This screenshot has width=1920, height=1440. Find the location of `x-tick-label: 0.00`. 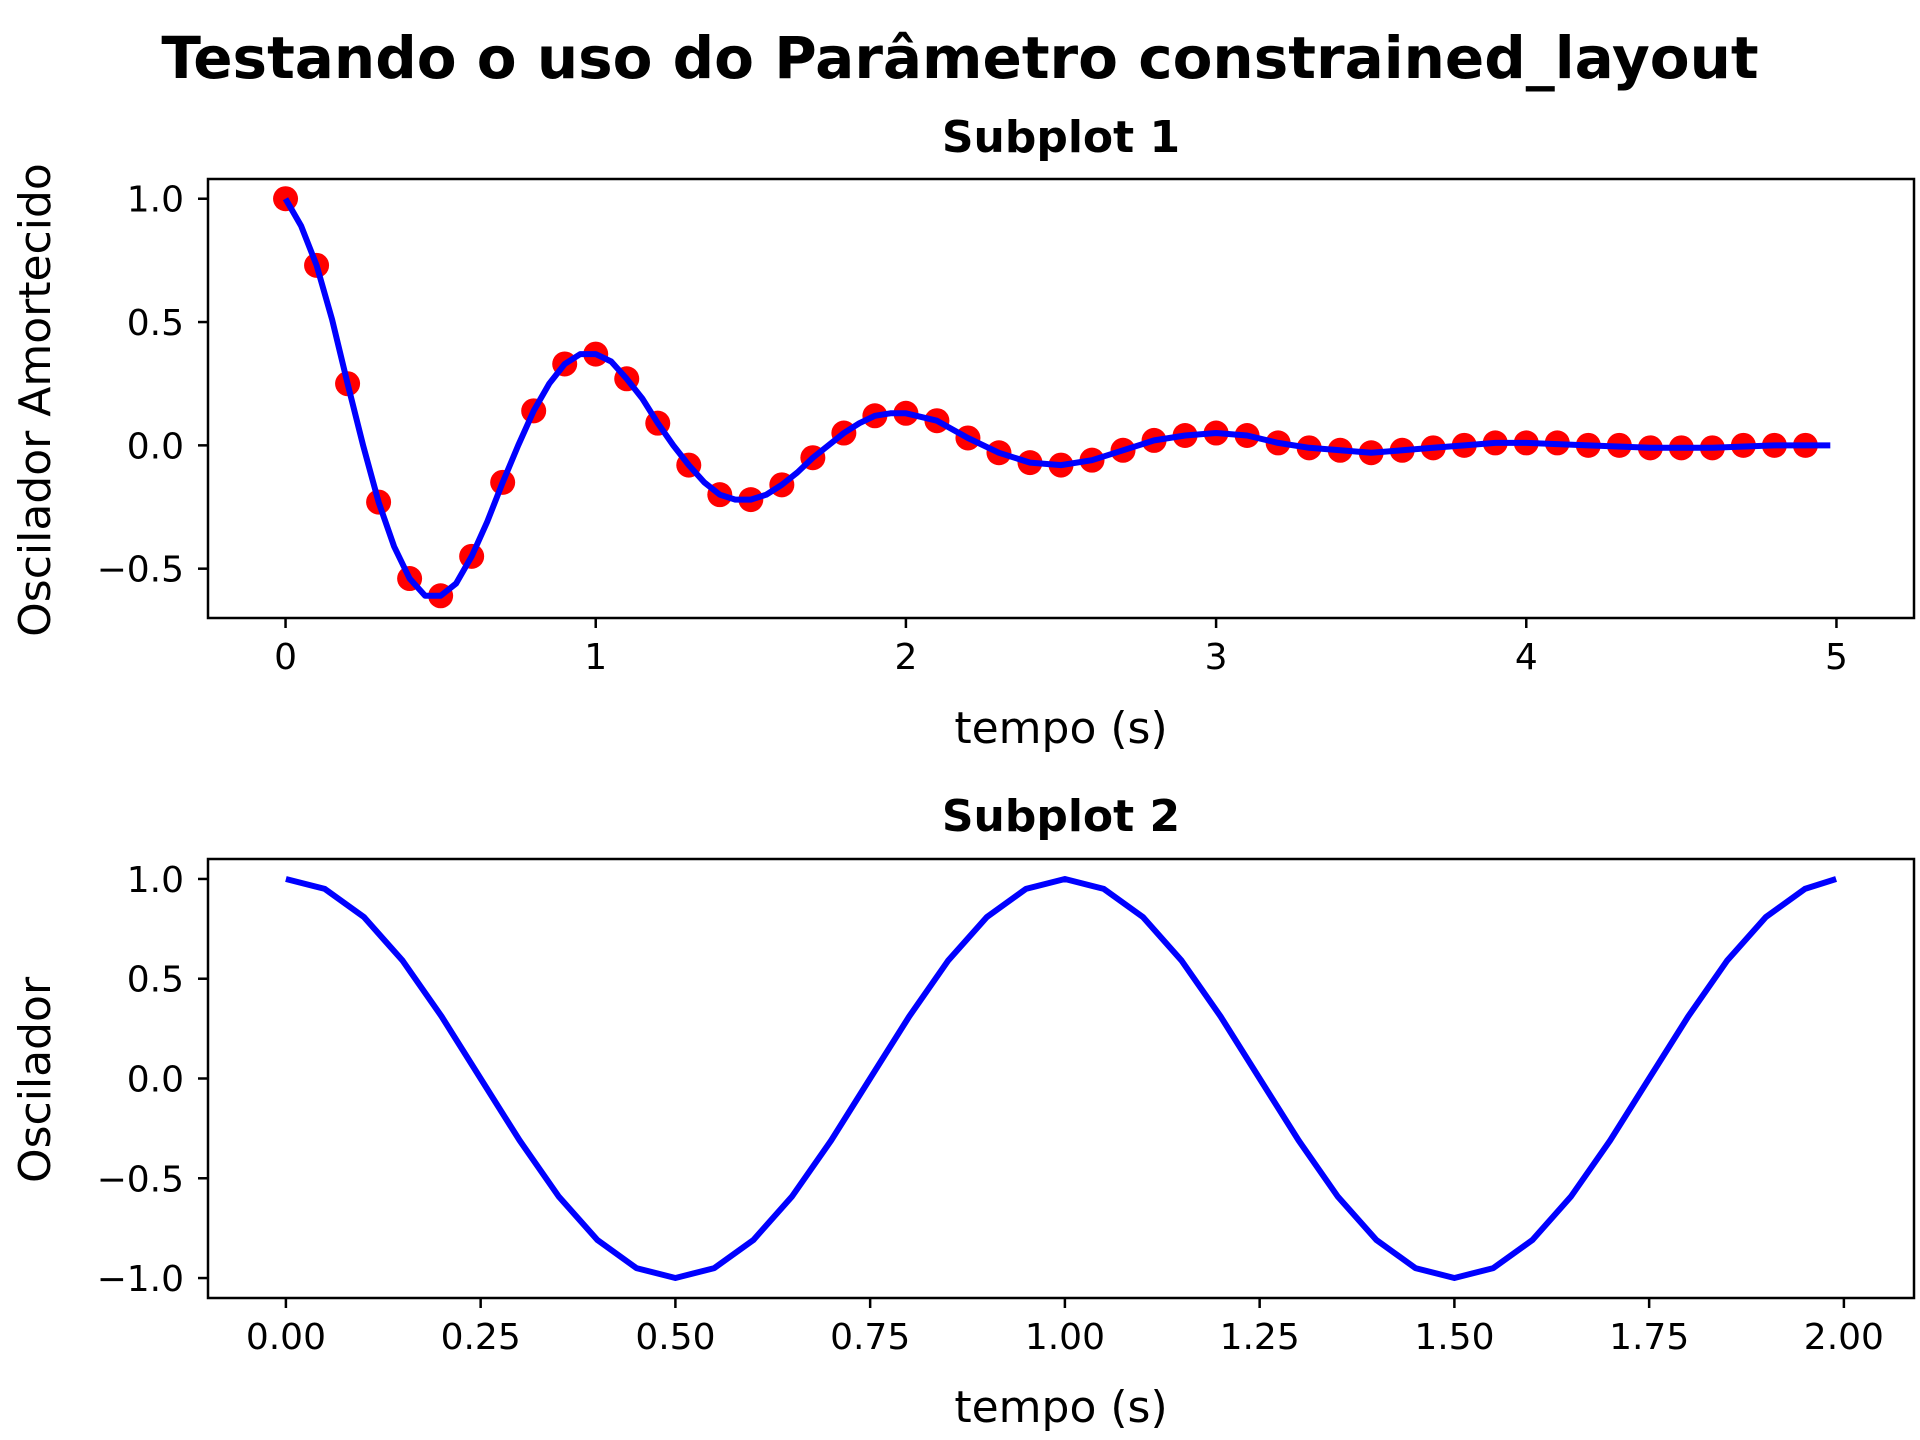

x-tick-label: 0.00 is located at coordinates (286, 1337).